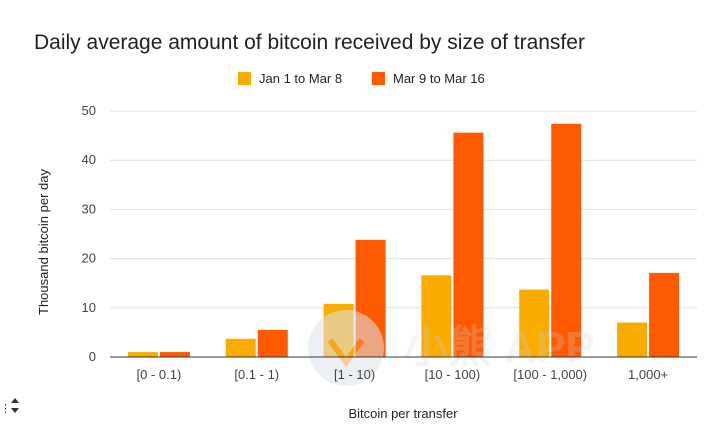  I want to click on x-tick-label: [100 - 1,000), so click(550, 374).